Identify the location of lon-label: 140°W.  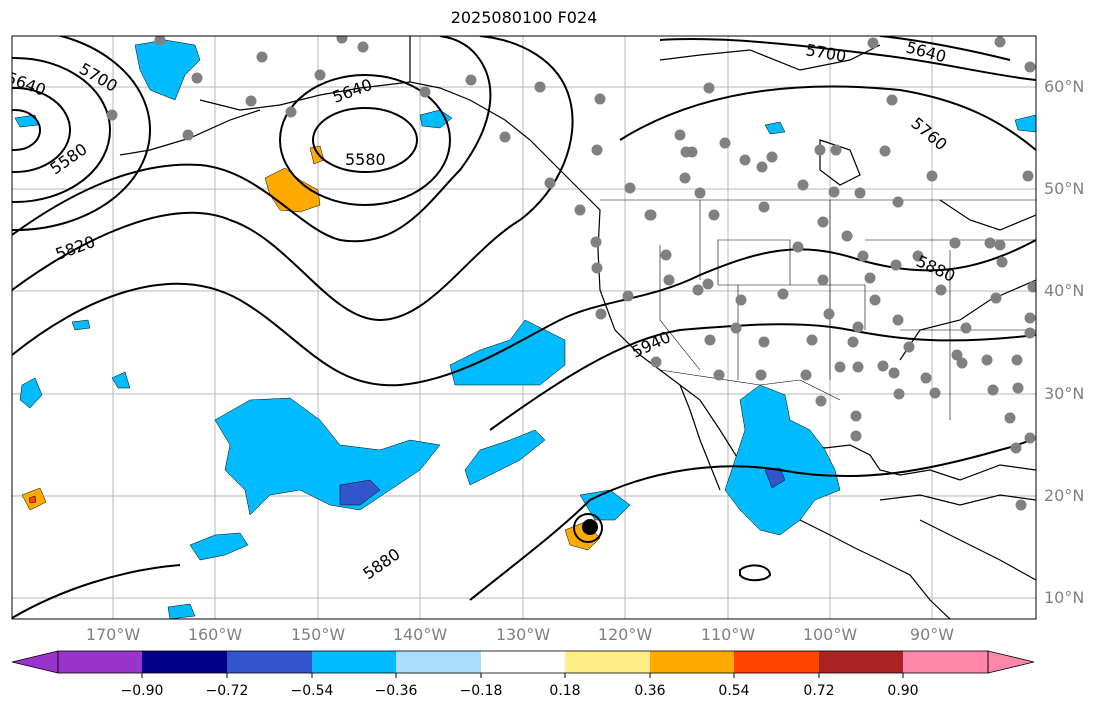
(420, 634).